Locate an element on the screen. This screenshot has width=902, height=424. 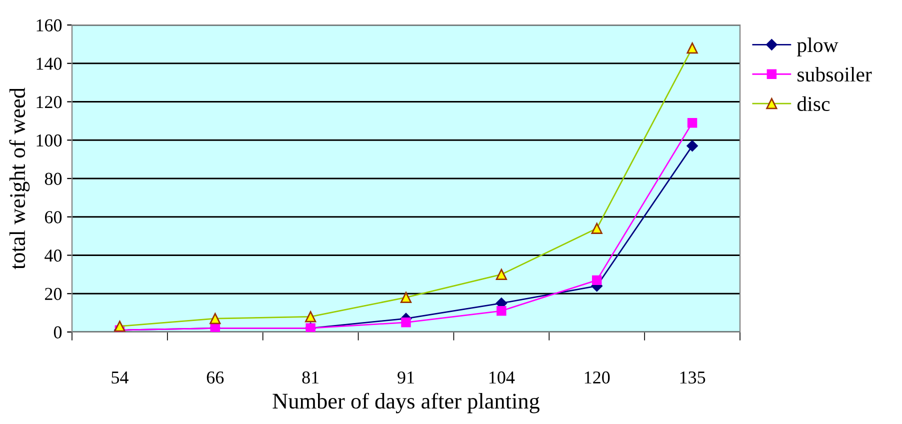
y-tick-label: 140 is located at coordinates (49, 64).